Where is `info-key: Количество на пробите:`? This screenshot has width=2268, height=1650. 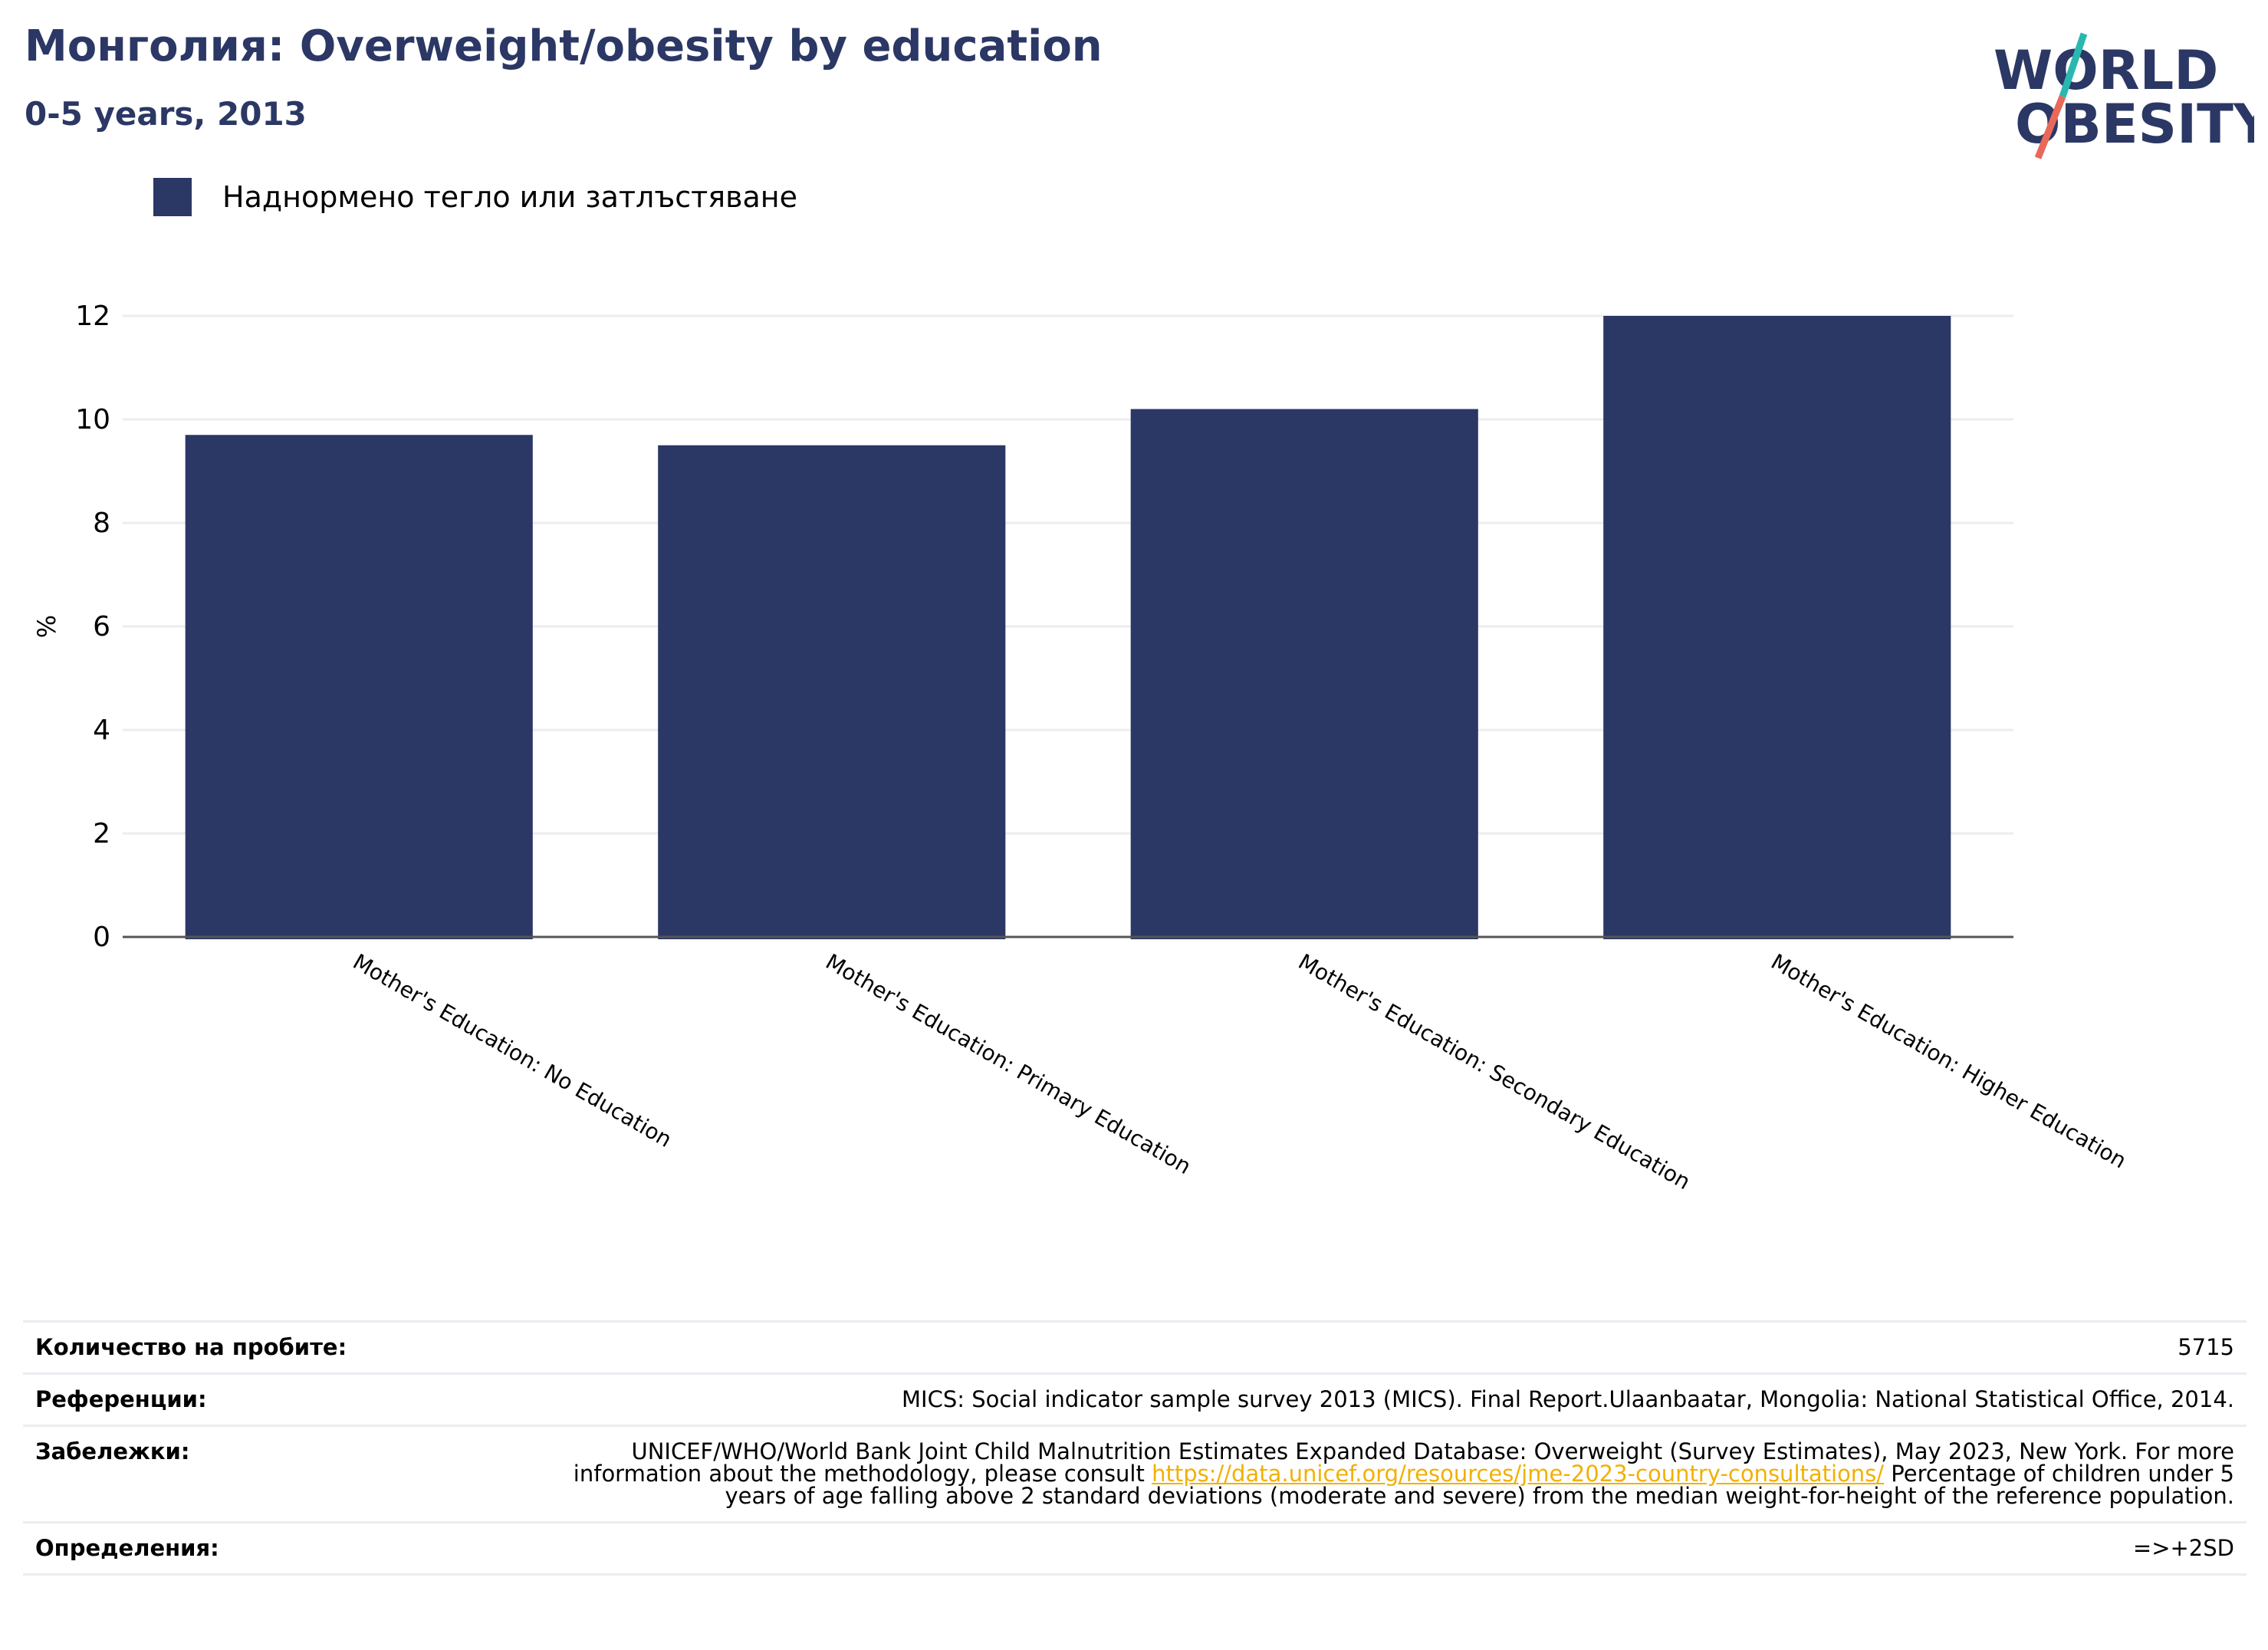 info-key: Количество на пробите: is located at coordinates (265, 1347).